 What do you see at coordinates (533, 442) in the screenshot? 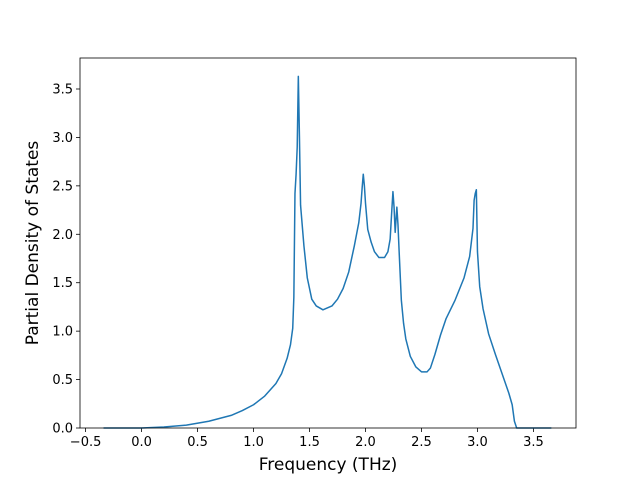
I see `x-tick-label: 3.5` at bounding box center [533, 442].